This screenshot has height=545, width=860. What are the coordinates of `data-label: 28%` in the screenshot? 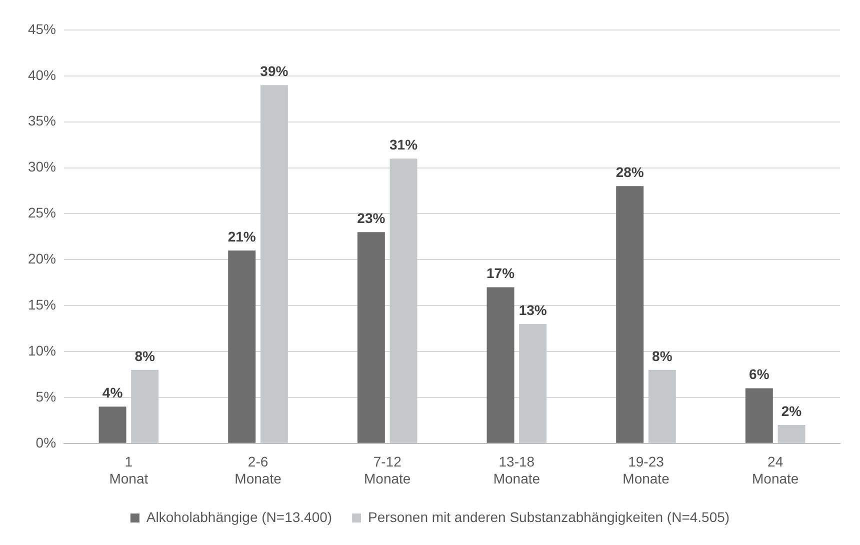 It's located at (630, 172).